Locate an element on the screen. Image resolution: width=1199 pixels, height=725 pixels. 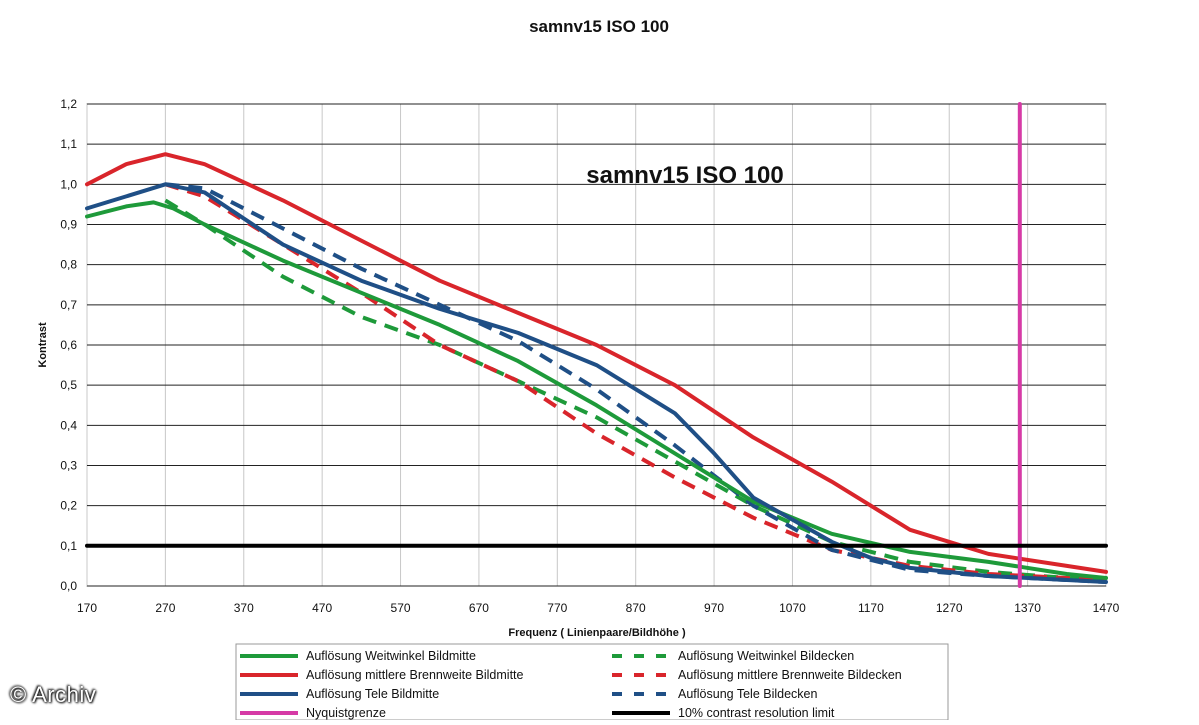
y-tick-label: 1,2 is located at coordinates (68, 104).